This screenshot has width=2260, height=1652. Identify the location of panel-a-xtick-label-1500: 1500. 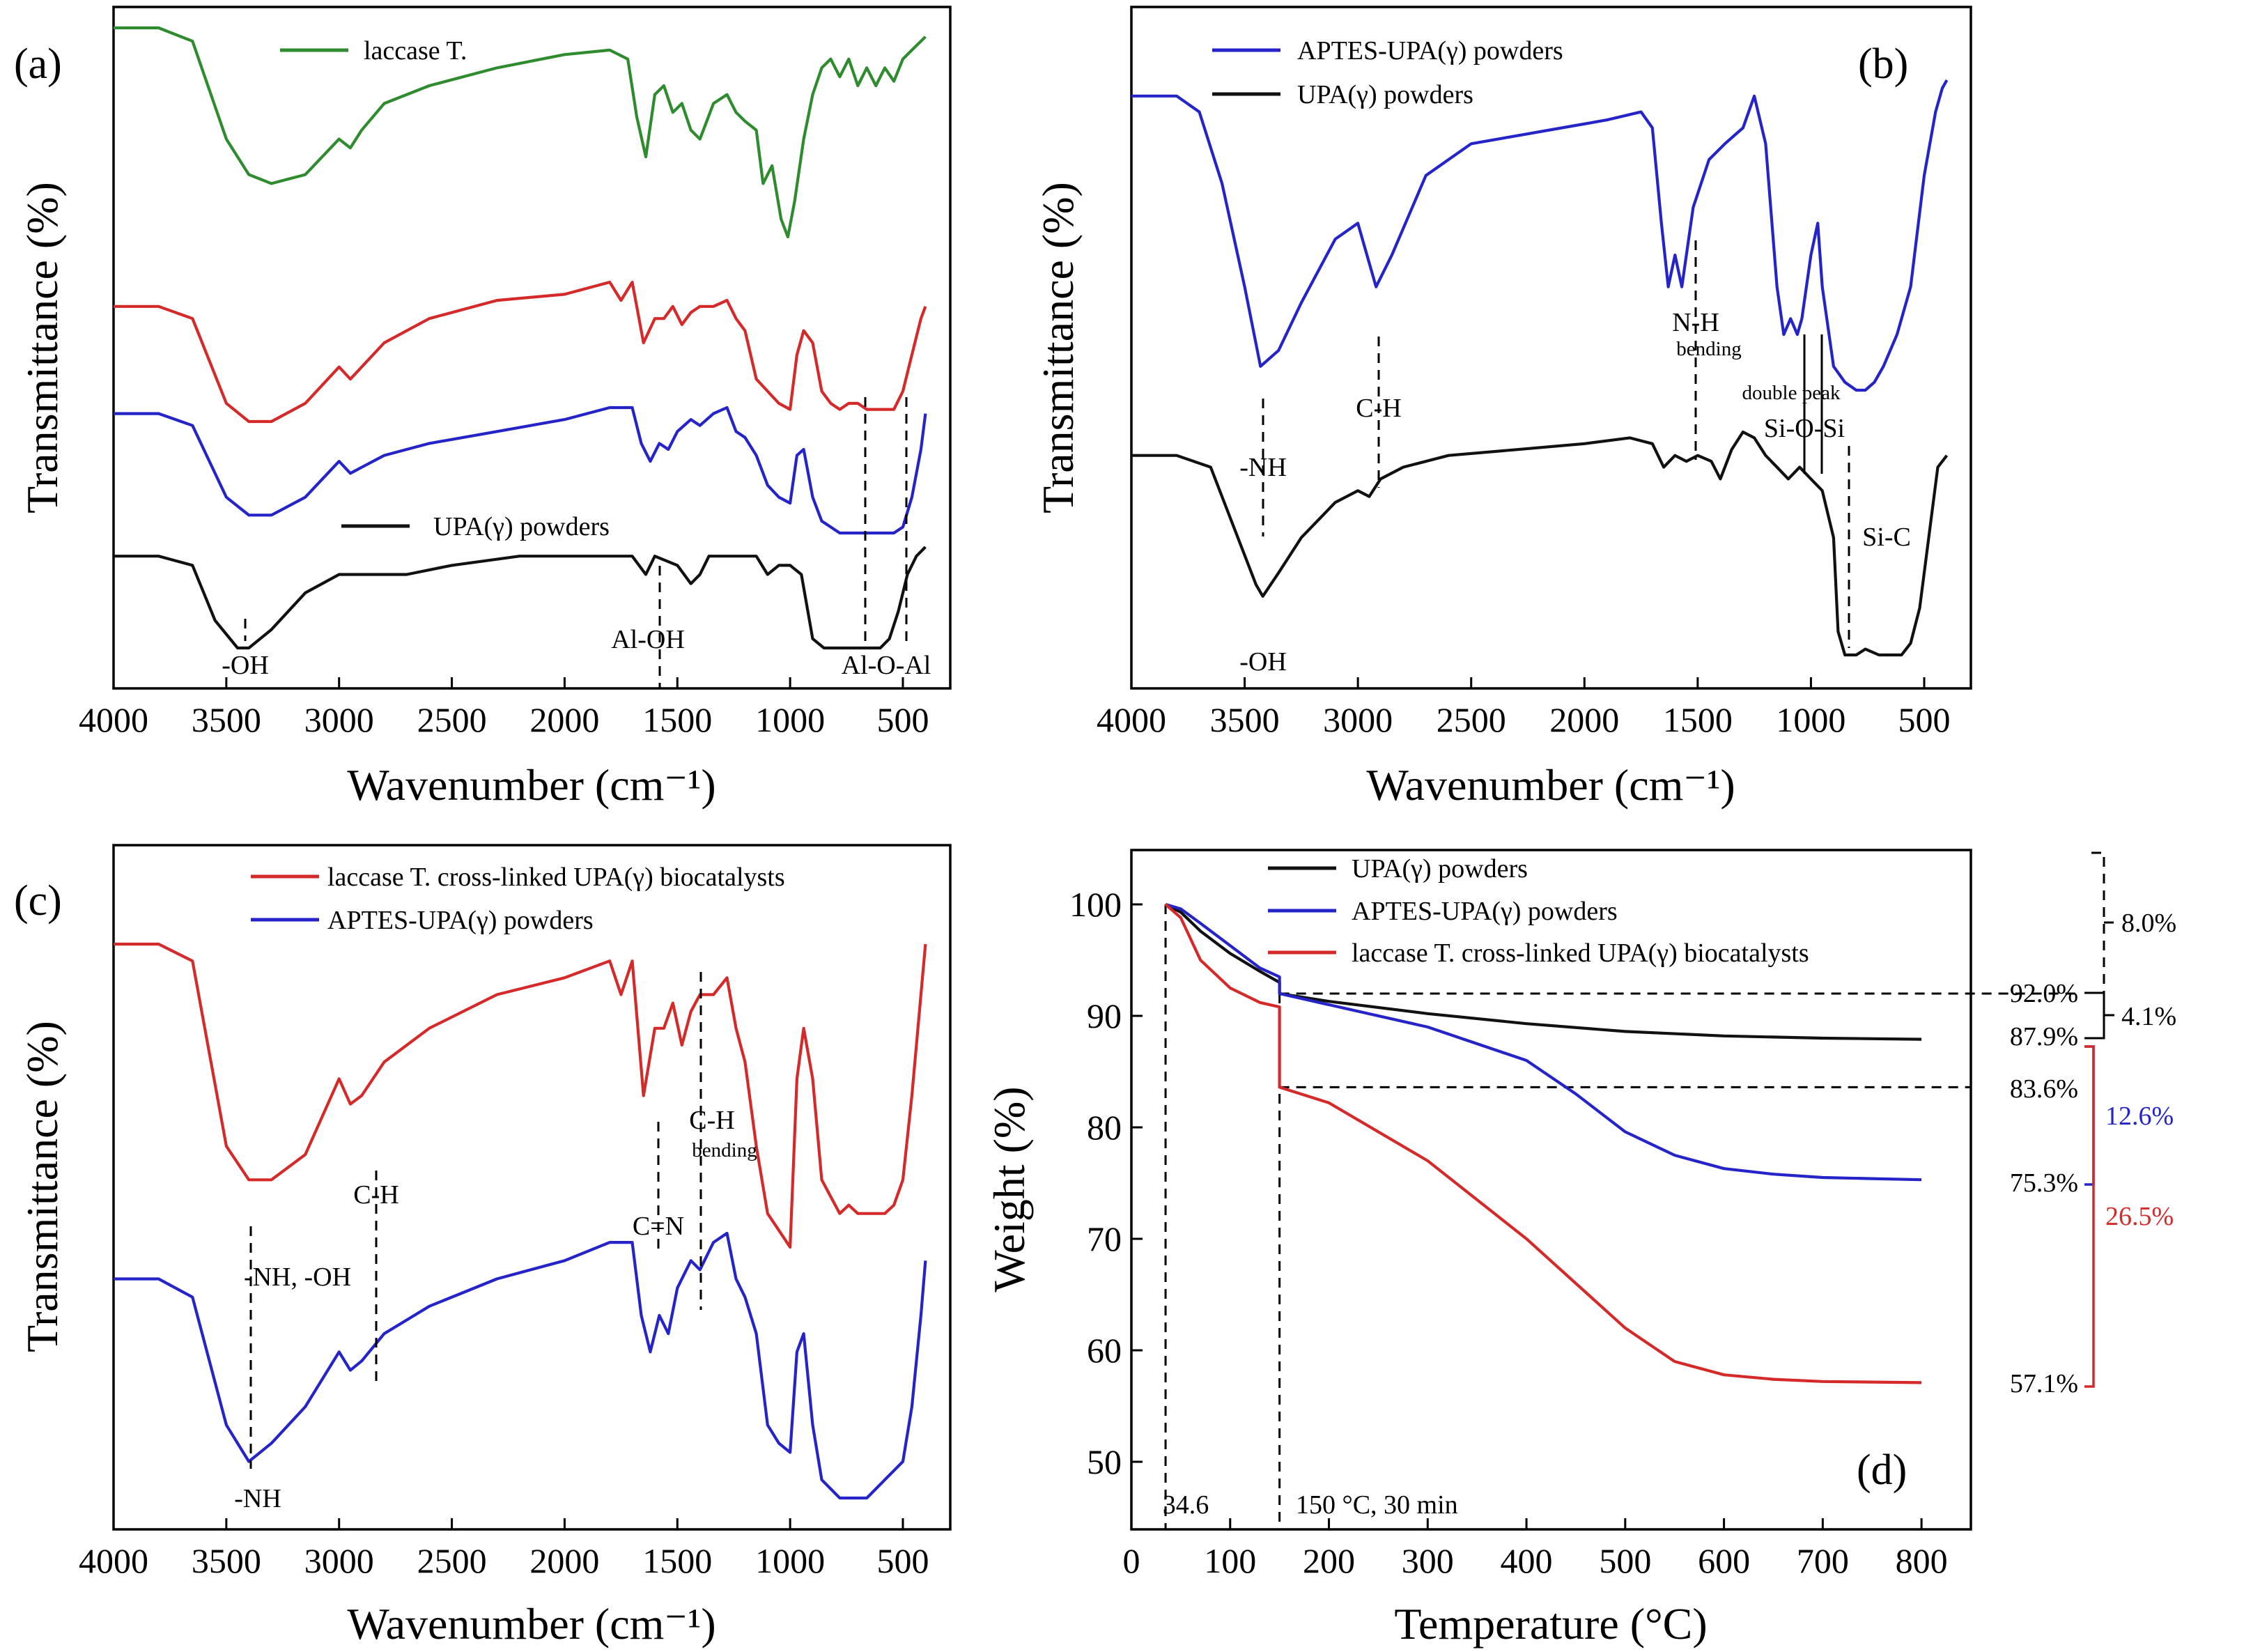
(677, 719).